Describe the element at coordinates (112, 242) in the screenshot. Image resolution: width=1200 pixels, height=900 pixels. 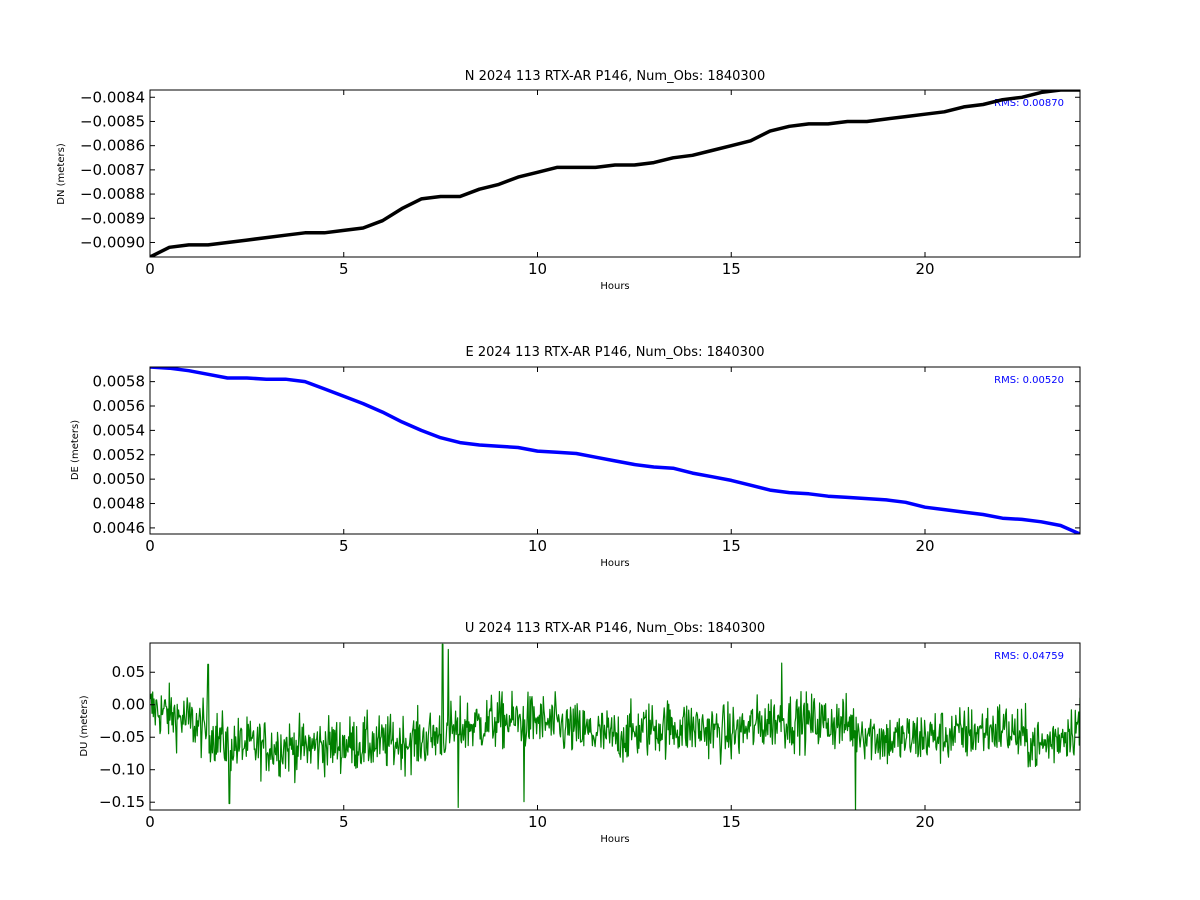
I see `north-ytick-label: −0.0090` at that location.